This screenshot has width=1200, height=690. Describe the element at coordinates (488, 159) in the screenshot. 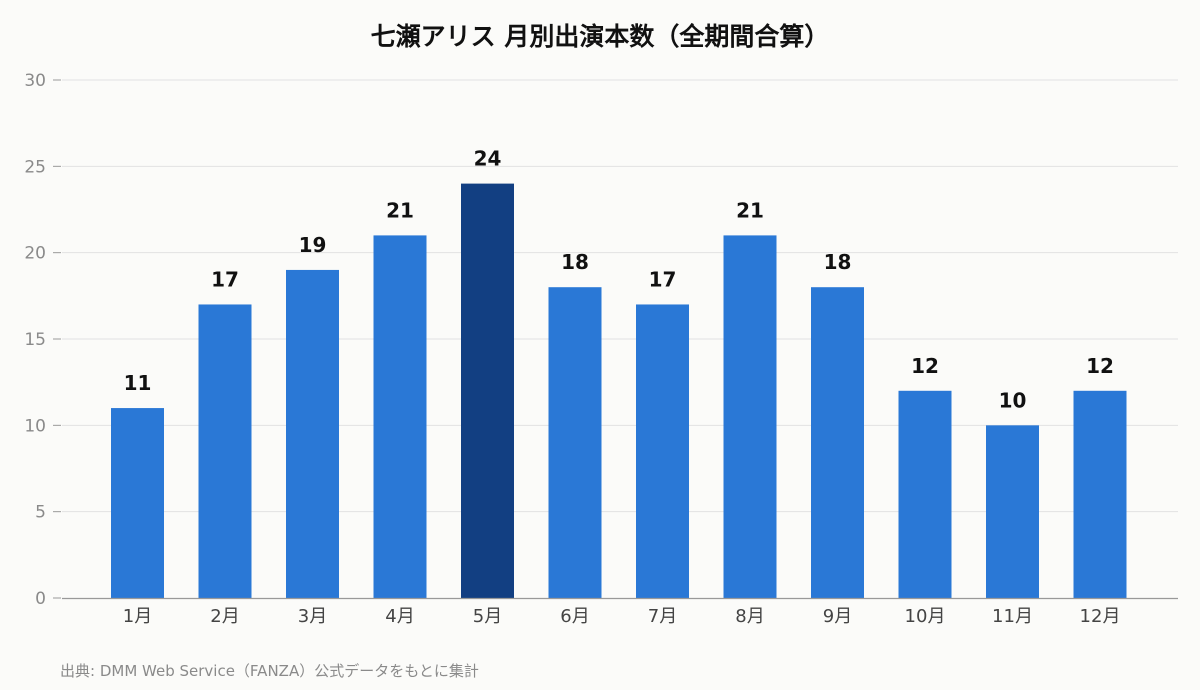

I see `data-label: 24` at that location.